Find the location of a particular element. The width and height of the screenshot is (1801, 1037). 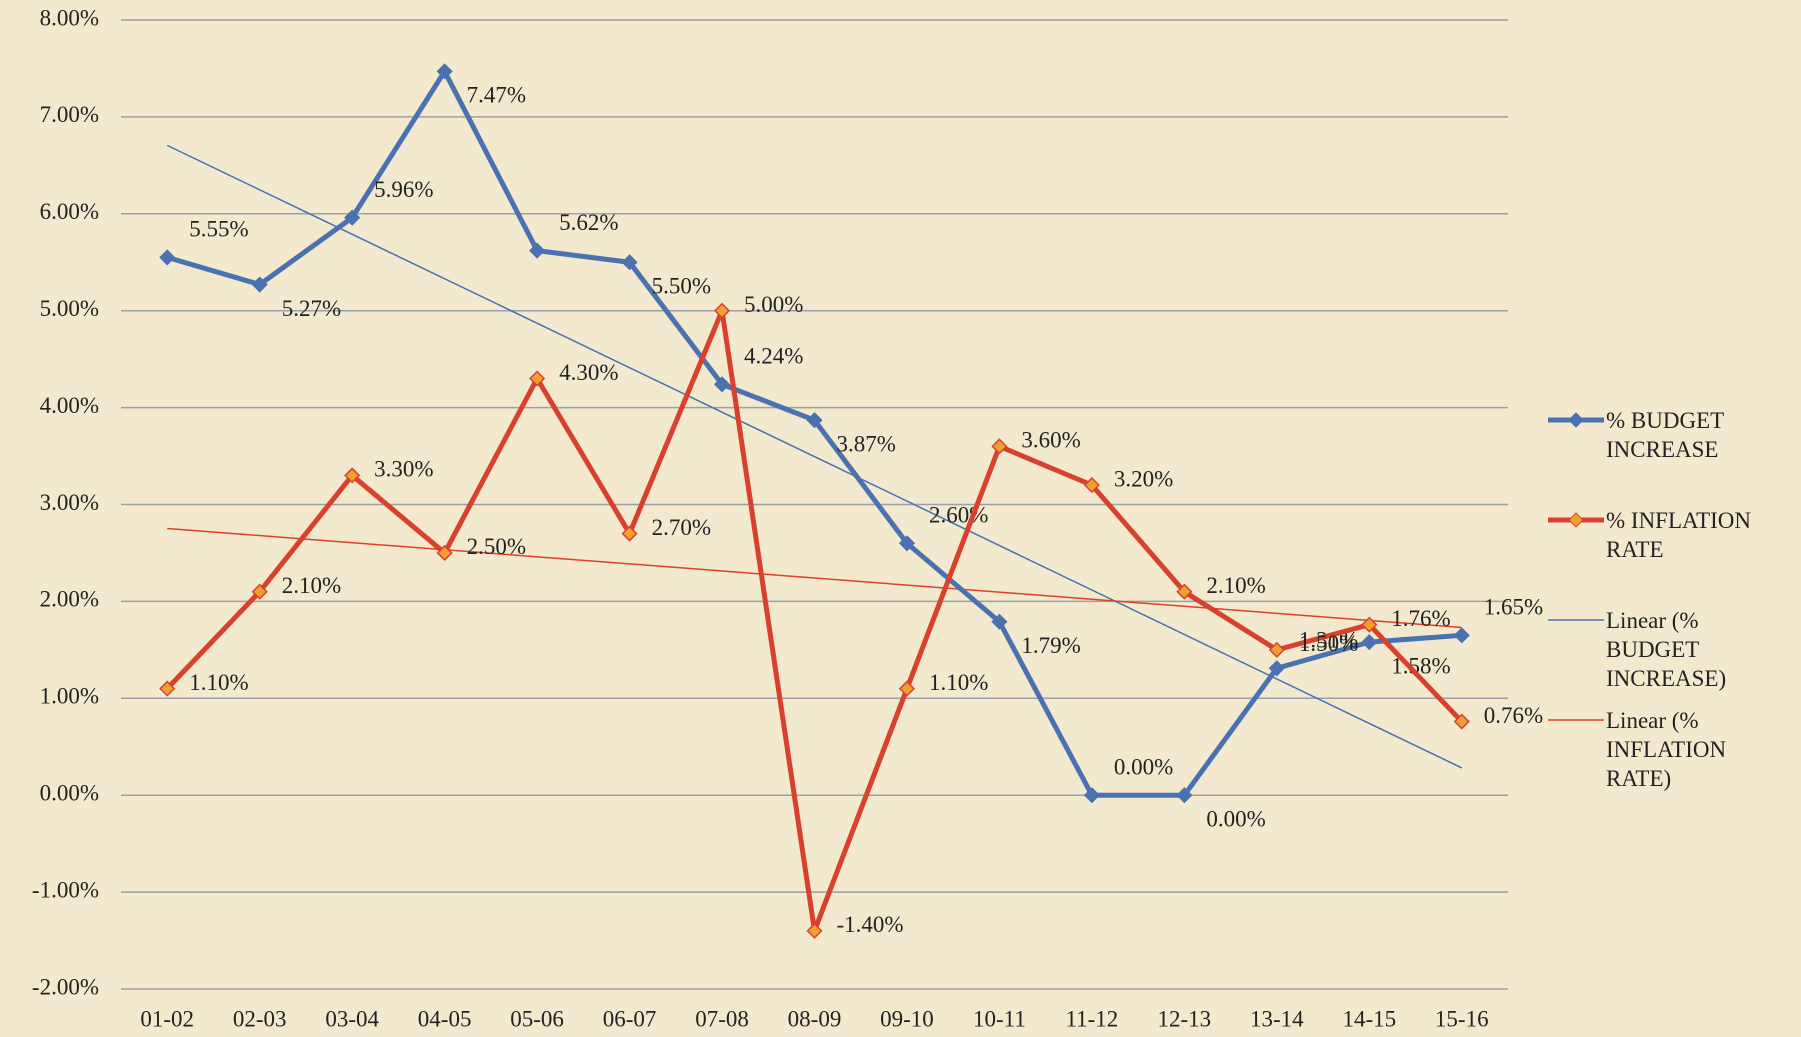

y-tick-label: 3.00% is located at coordinates (69, 502).